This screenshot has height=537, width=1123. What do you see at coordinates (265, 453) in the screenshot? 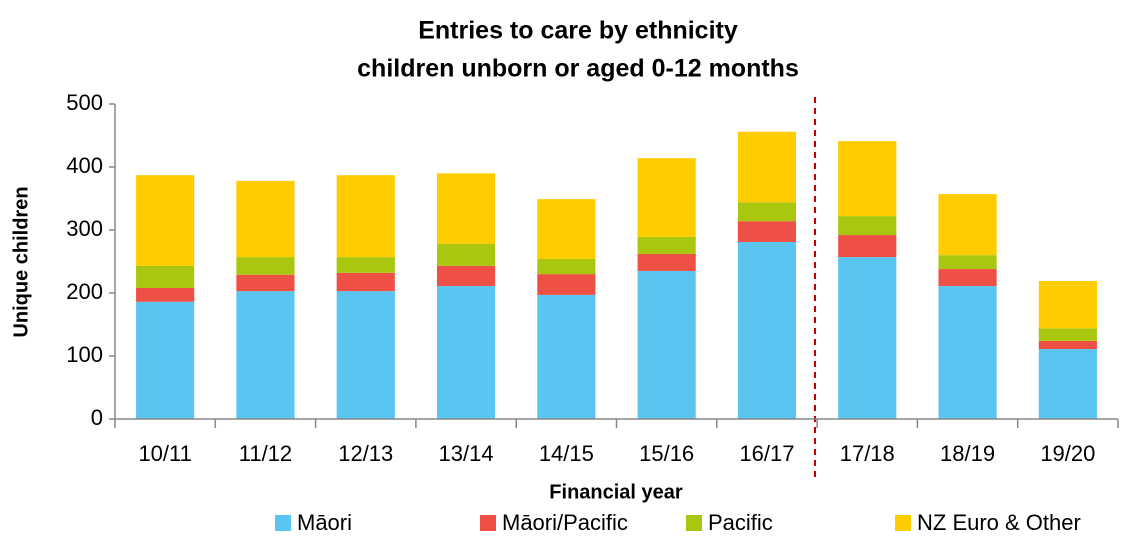
I see `x-tick-label: 11/12` at bounding box center [265, 453].